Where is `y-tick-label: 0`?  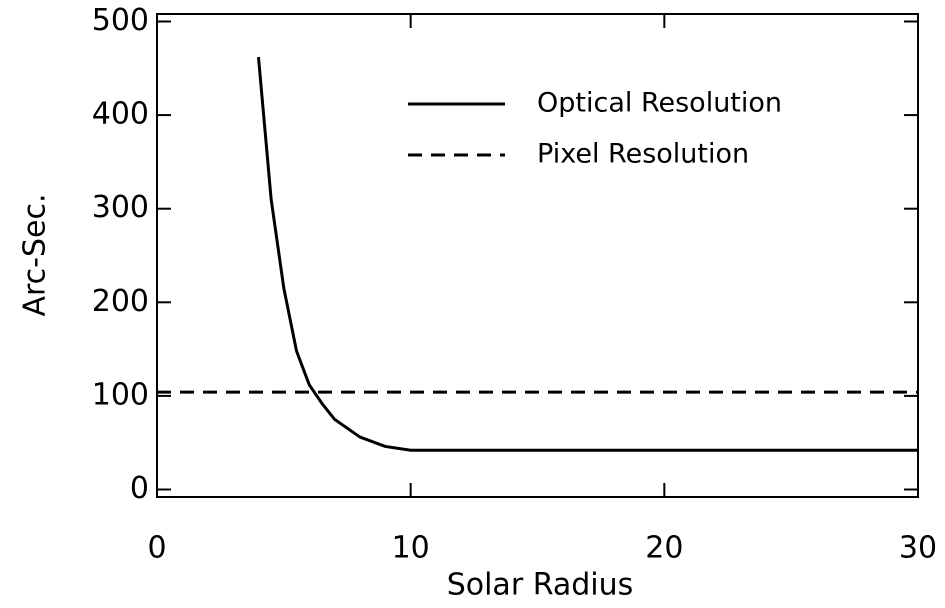
y-tick-label: 0 is located at coordinates (139, 488).